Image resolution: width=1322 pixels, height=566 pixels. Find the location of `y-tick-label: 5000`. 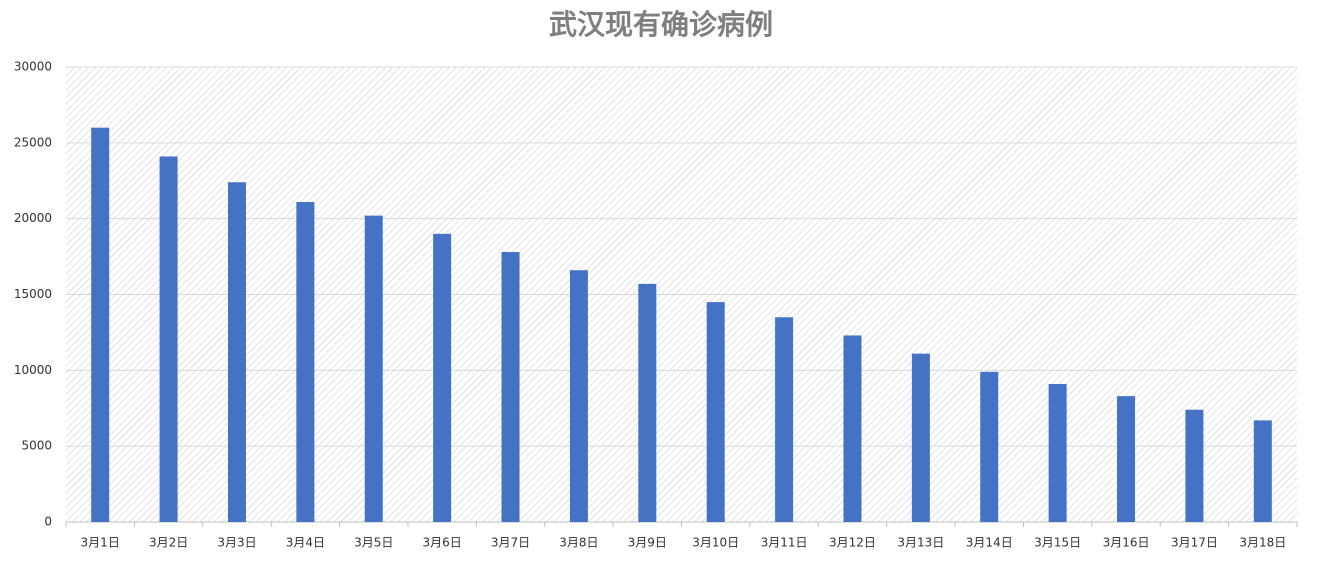

y-tick-label: 5000 is located at coordinates (36, 446).